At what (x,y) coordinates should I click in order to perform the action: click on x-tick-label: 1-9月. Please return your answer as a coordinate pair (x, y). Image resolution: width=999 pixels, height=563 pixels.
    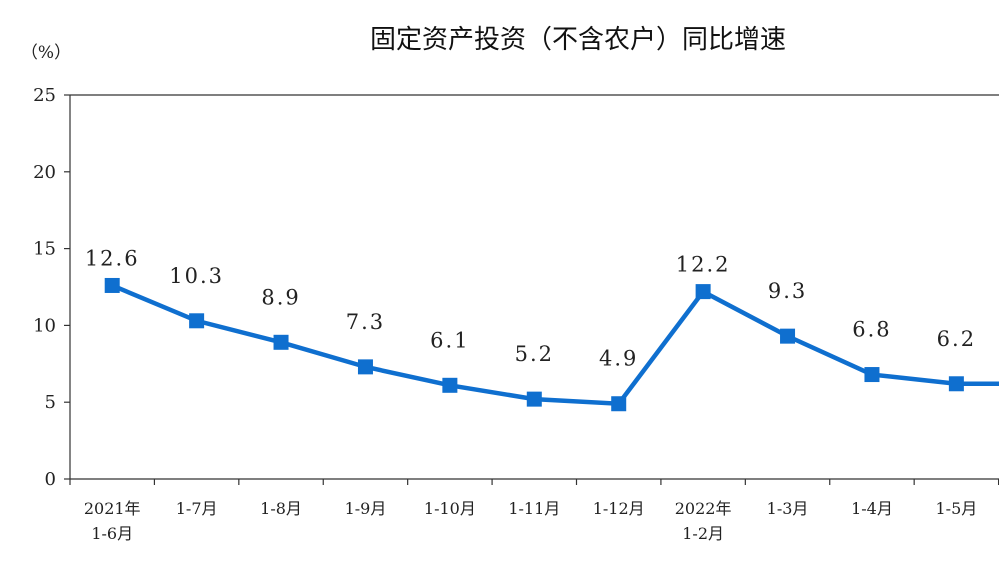
    Looking at the image, I should click on (366, 508).